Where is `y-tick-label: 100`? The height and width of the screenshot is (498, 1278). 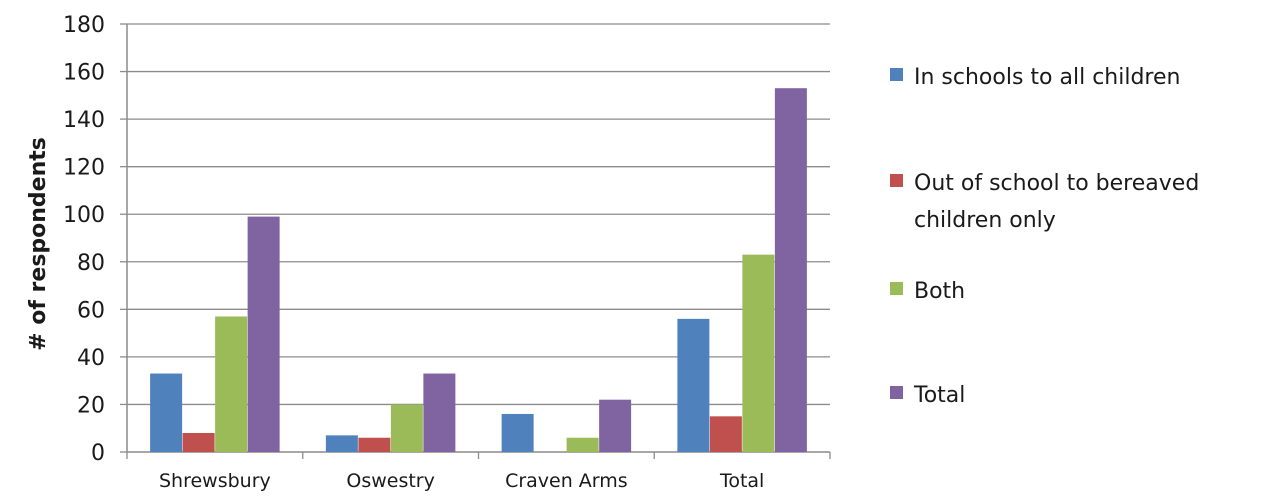
y-tick-label: 100 is located at coordinates (84, 215).